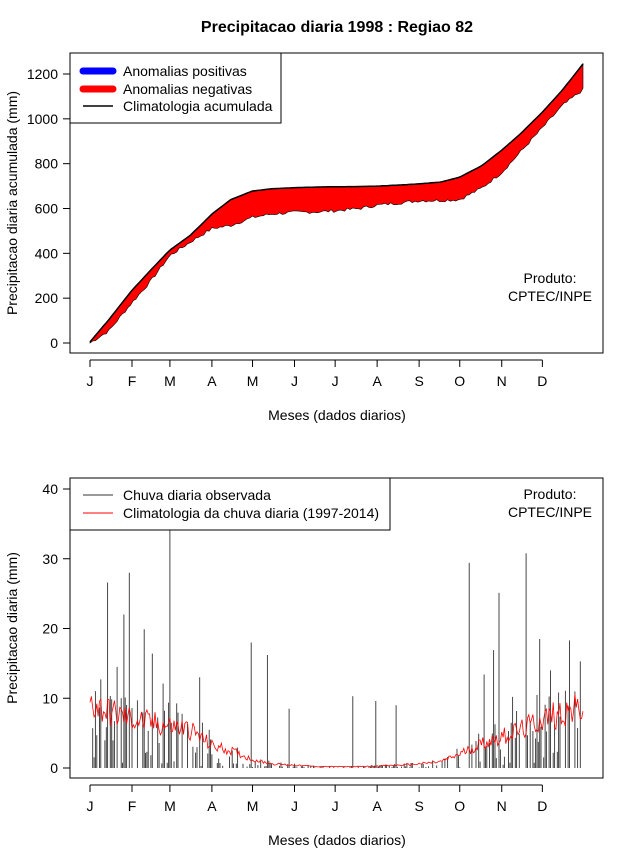 This screenshot has width=640, height=850. What do you see at coordinates (47, 253) in the screenshot?
I see `y-tick-label: 400` at bounding box center [47, 253].